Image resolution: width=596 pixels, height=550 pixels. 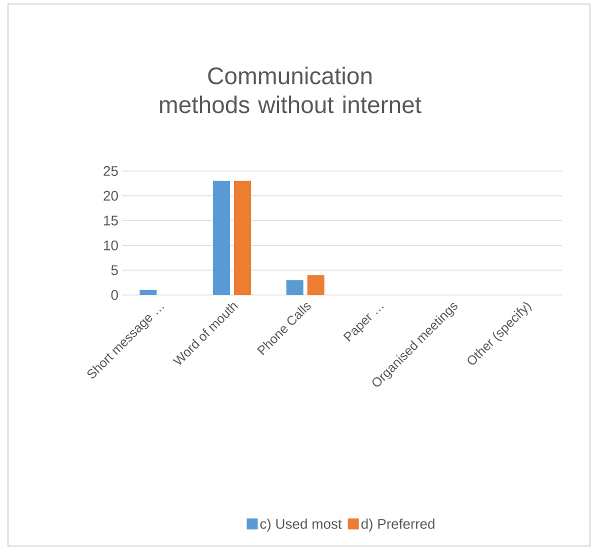 What do you see at coordinates (111, 195) in the screenshot?
I see `y-tick-label: 20` at bounding box center [111, 195].